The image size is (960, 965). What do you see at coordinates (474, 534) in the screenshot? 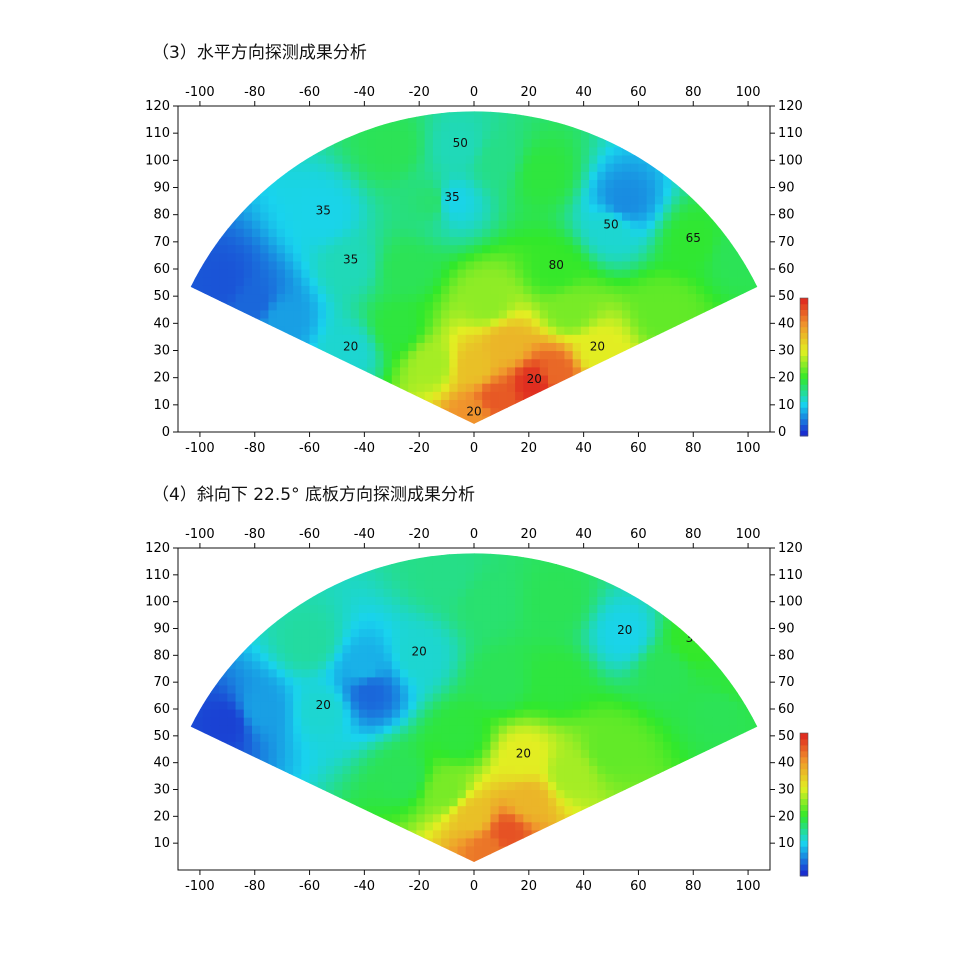
I see `p2-xtick-label-top: 0` at bounding box center [474, 534].